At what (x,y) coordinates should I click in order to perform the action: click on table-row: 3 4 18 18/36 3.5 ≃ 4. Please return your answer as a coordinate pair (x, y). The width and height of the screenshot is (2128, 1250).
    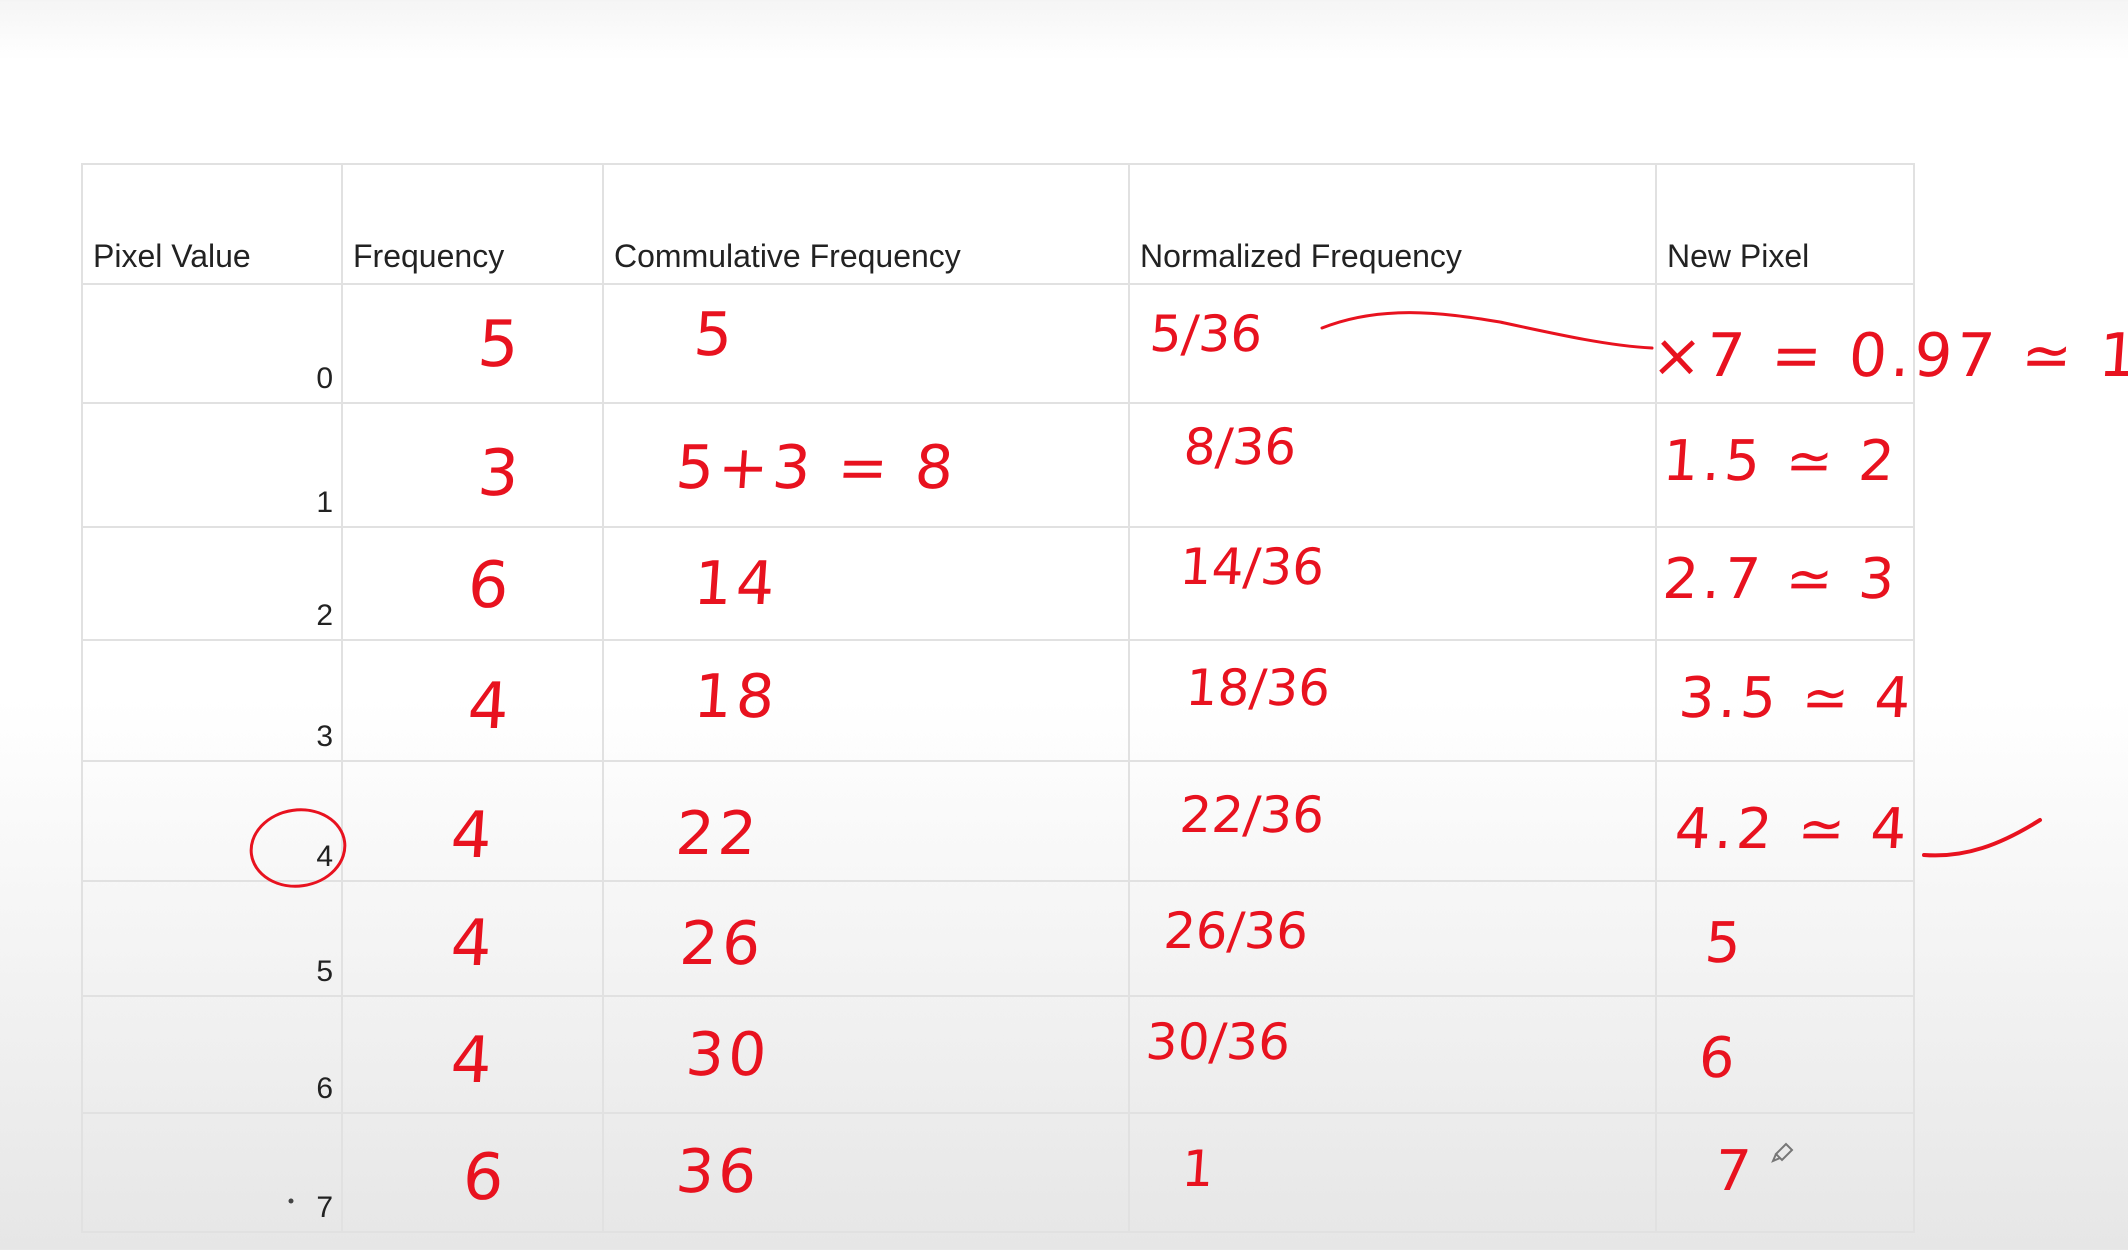
    Looking at the image, I should click on (999, 699).